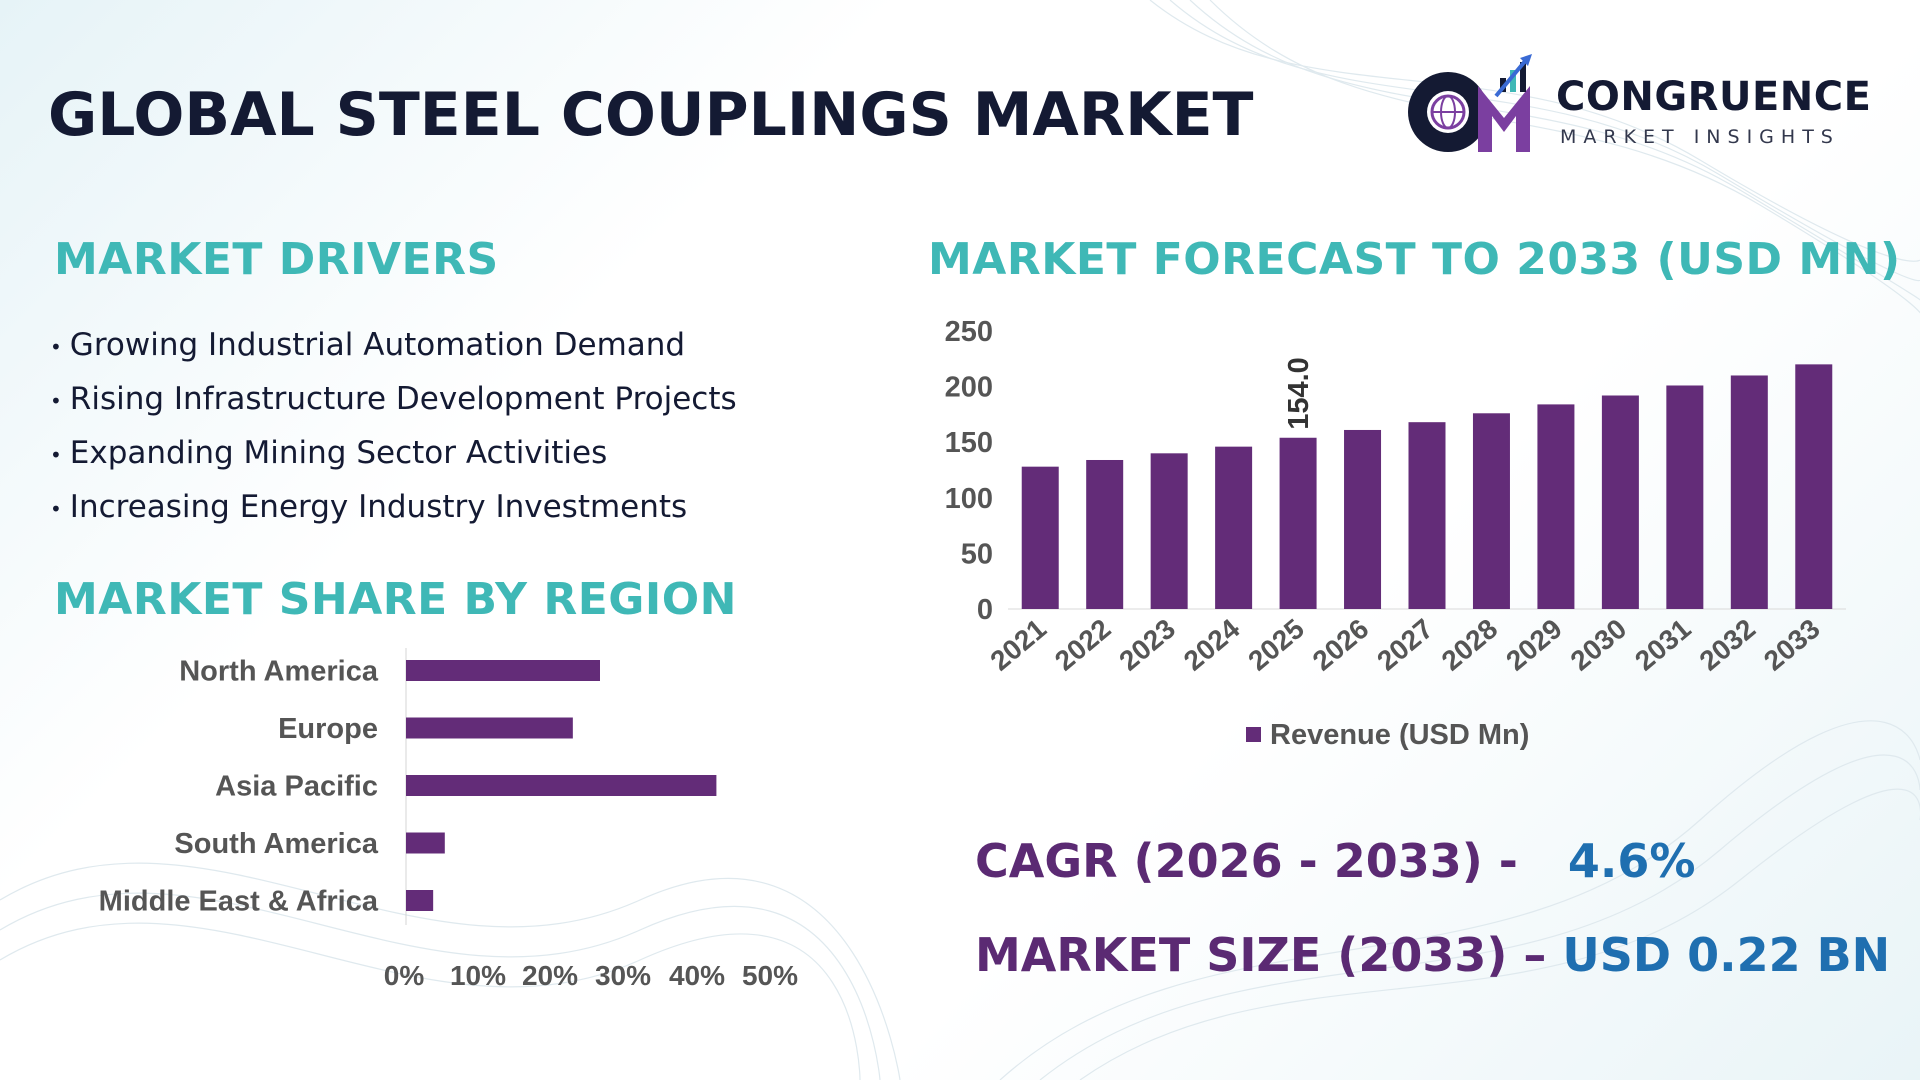 This screenshot has width=1920, height=1080. What do you see at coordinates (276, 844) in the screenshot?
I see `region-category-label: South America` at bounding box center [276, 844].